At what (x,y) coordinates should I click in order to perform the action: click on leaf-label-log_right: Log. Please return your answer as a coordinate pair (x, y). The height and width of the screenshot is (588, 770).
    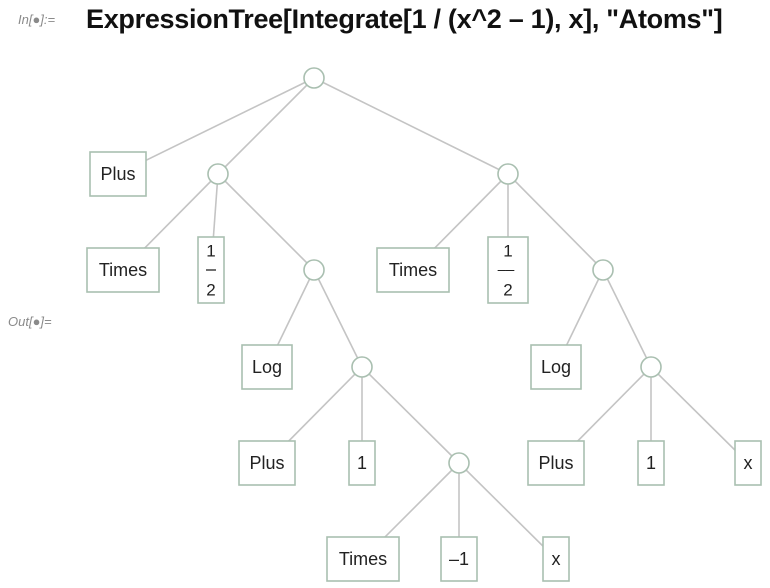
    Looking at the image, I should click on (556, 367).